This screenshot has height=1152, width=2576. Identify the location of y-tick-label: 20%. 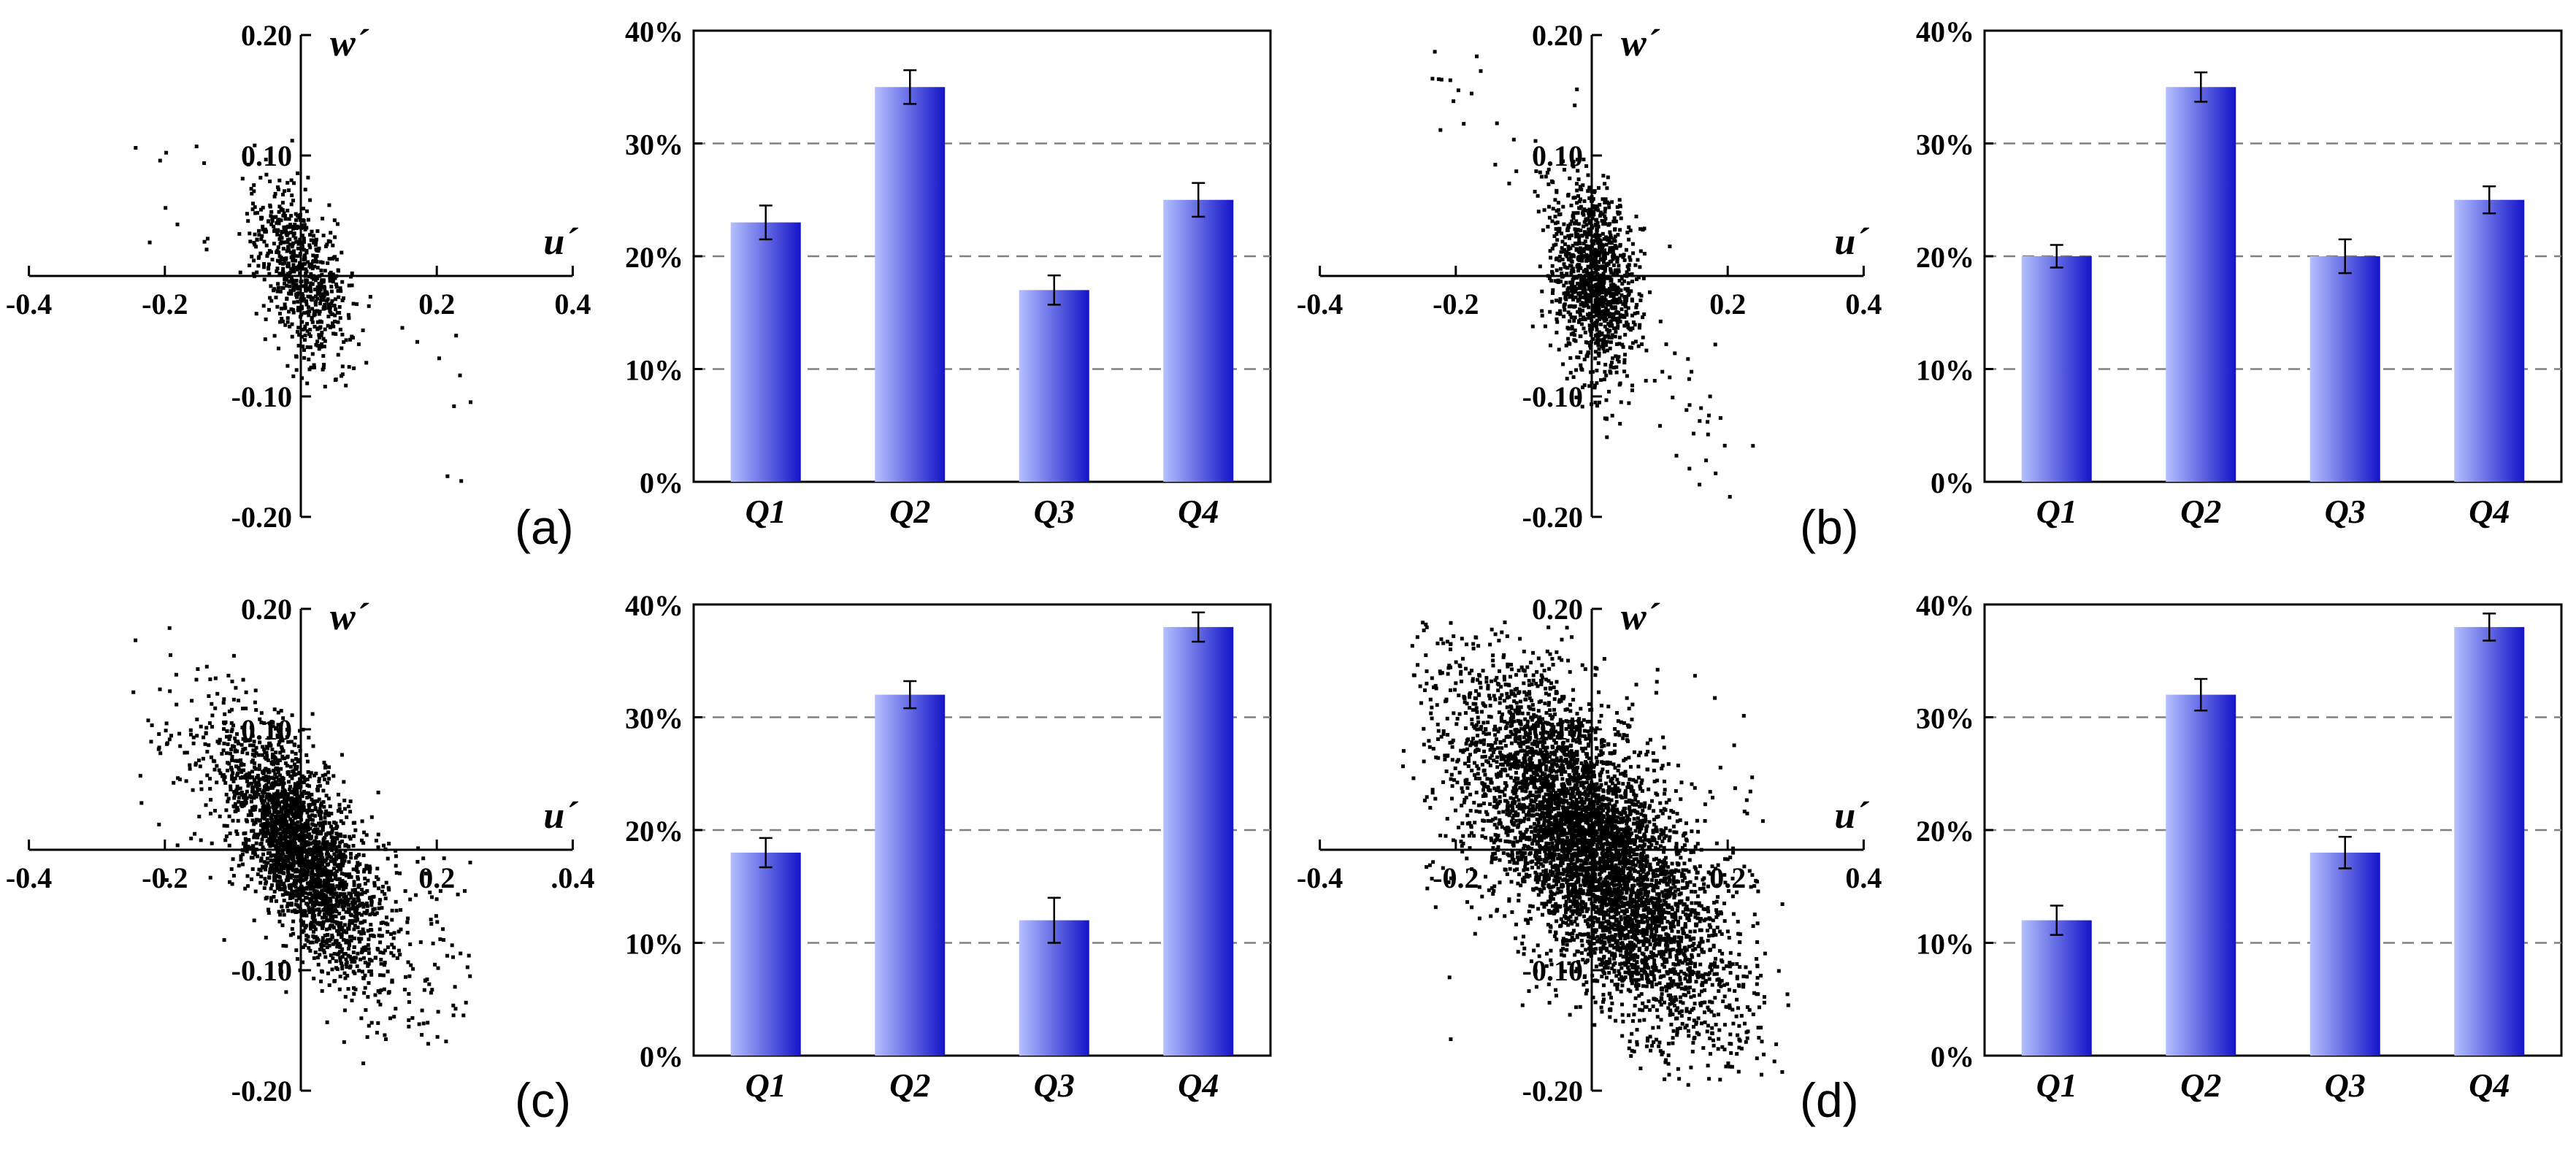
(654, 257).